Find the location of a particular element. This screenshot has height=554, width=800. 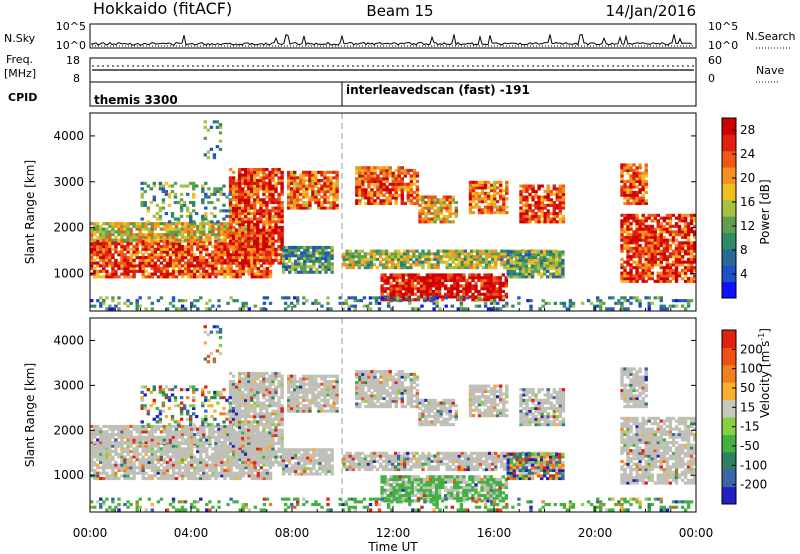

colorbar-swatch is located at coordinates (729, 241).